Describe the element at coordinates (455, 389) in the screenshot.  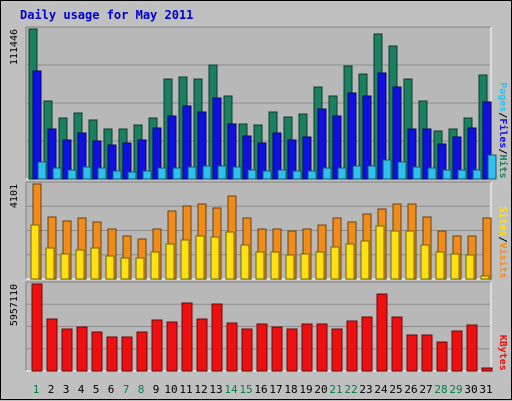
I see `x-tick-label-day-29: 29` at that location.